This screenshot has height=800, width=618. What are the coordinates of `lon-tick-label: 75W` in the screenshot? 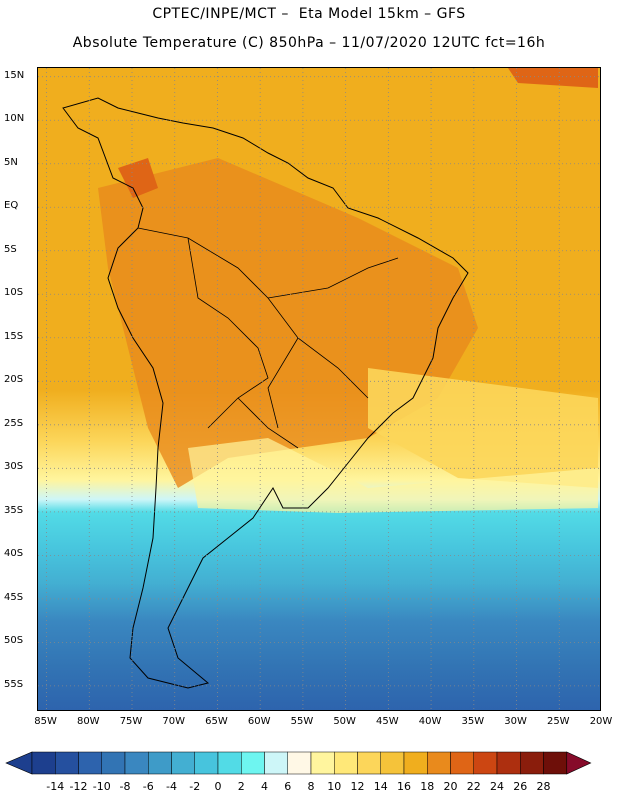 It's located at (131, 721).